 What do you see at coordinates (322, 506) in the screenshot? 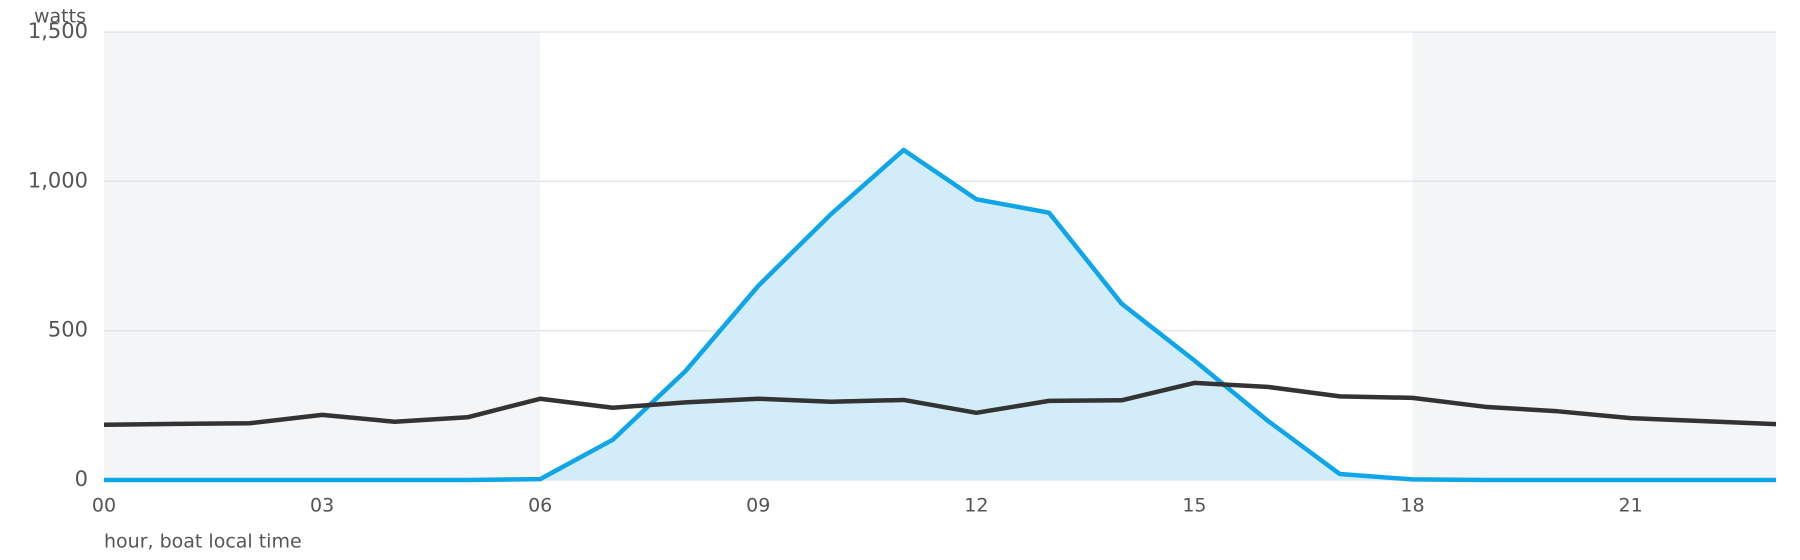
I see `x-tick-label: 03` at bounding box center [322, 506].